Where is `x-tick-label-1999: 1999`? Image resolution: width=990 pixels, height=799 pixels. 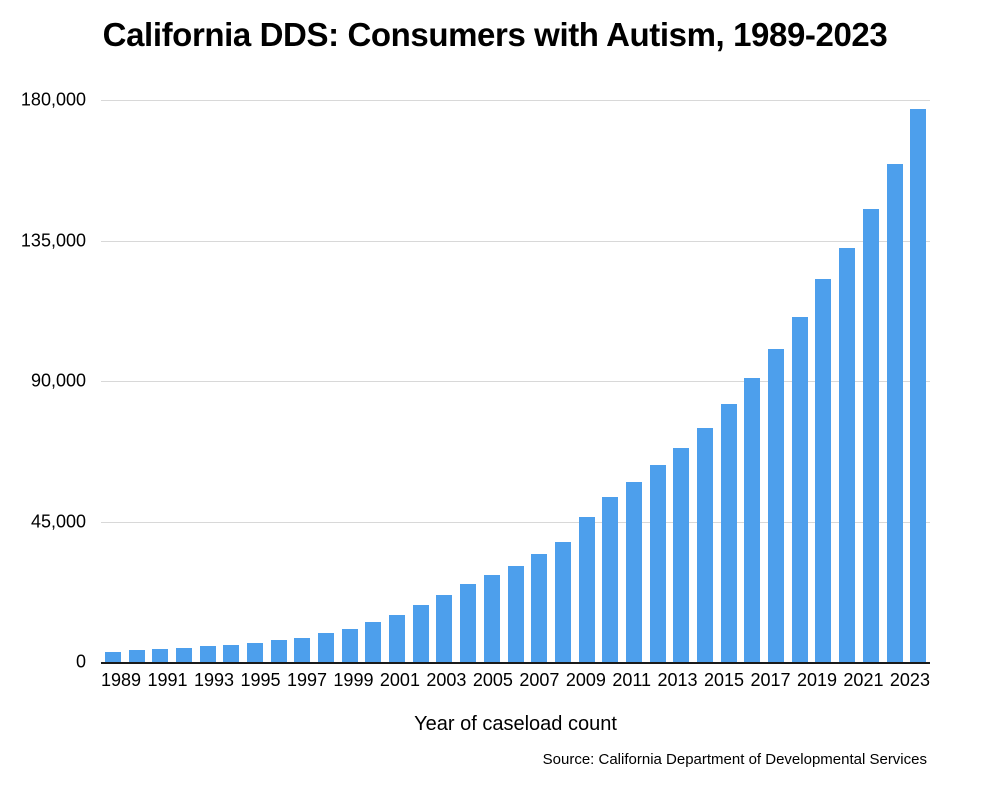 x-tick-label-1999: 1999 is located at coordinates (353, 680).